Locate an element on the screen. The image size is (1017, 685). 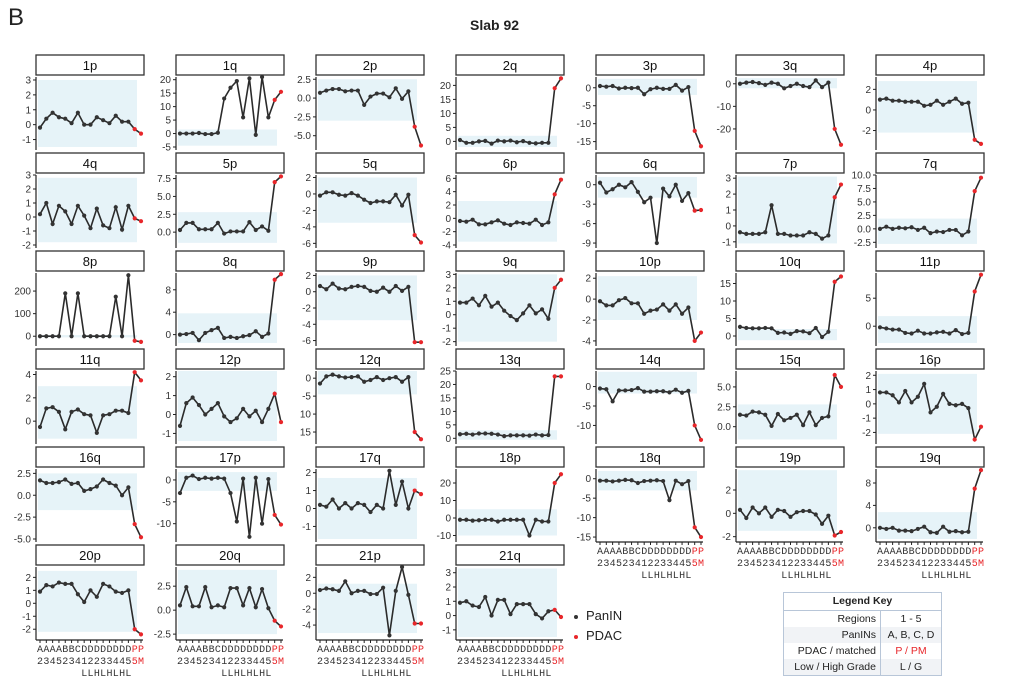
y-tick-label: 15 is located at coordinates (446, 100).